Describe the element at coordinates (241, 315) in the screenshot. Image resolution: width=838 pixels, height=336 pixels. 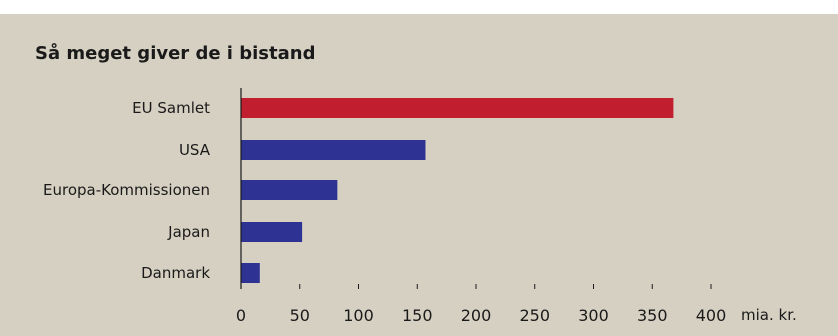
I see `x-tick-label: 0` at that location.